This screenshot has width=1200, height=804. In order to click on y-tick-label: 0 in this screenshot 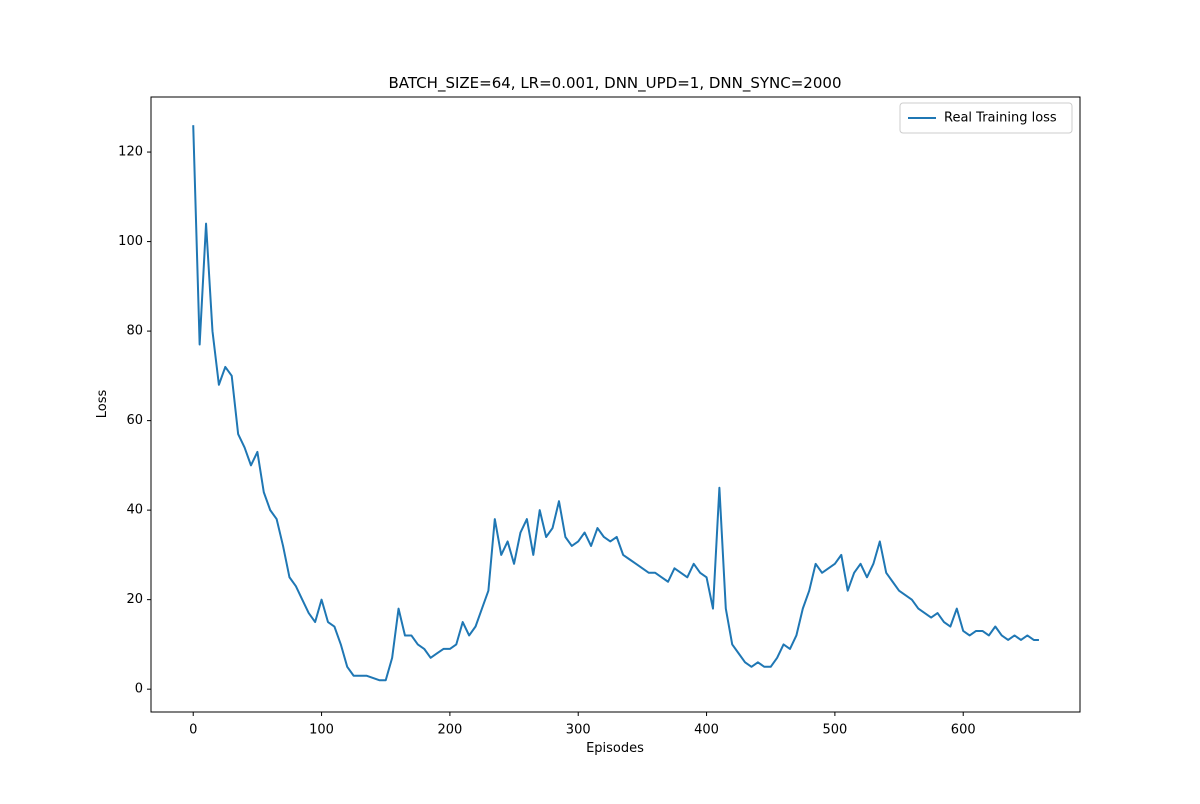, I will do `click(139, 689)`.